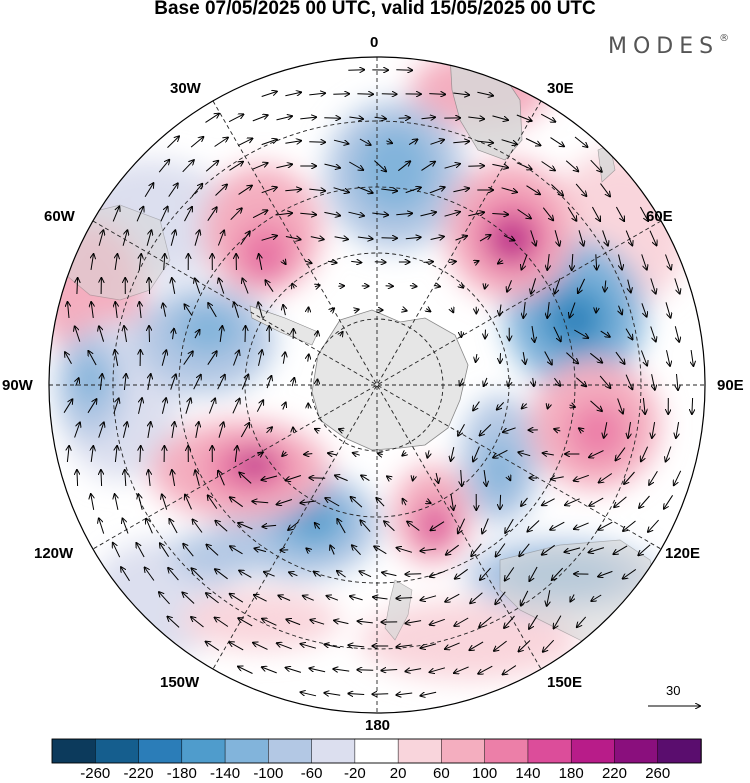 The width and height of the screenshot is (750, 783). Describe the element at coordinates (311, 773) in the screenshot. I see `colorbar-tick-label: -60` at that location.